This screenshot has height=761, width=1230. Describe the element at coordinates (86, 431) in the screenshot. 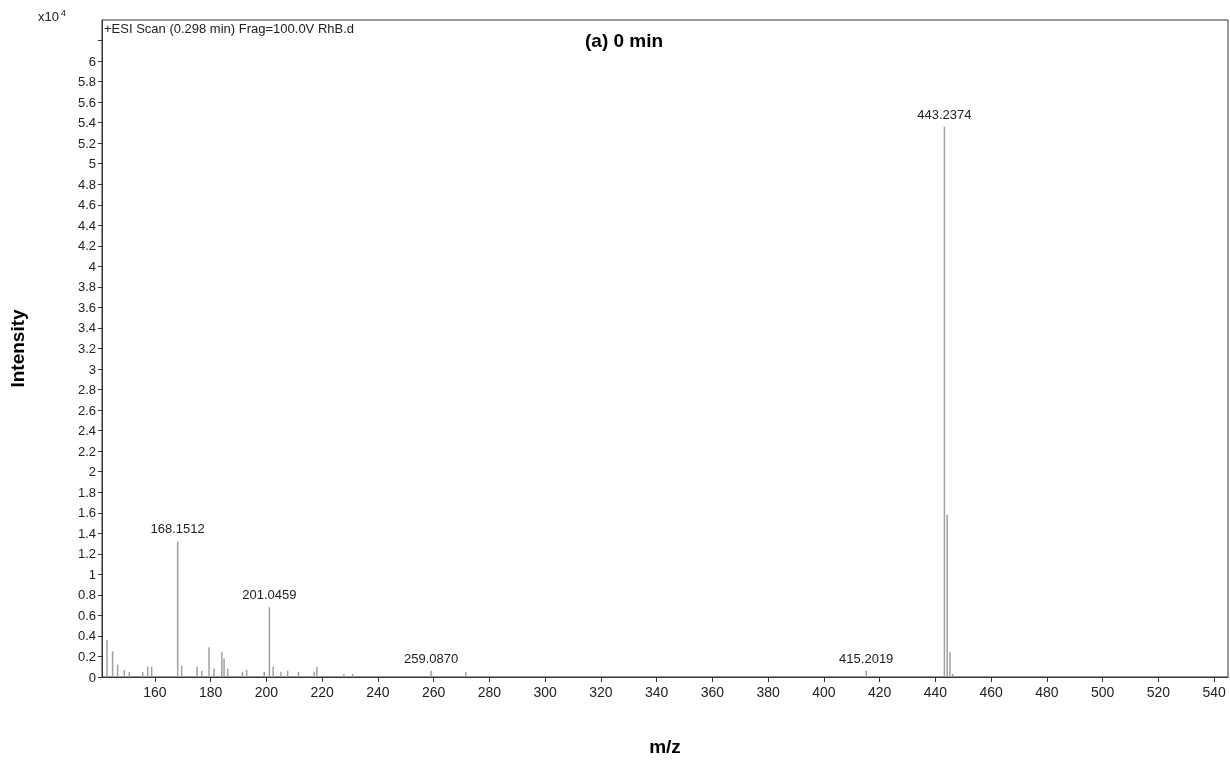

I see `y-tick-label: 2.4` at that location.